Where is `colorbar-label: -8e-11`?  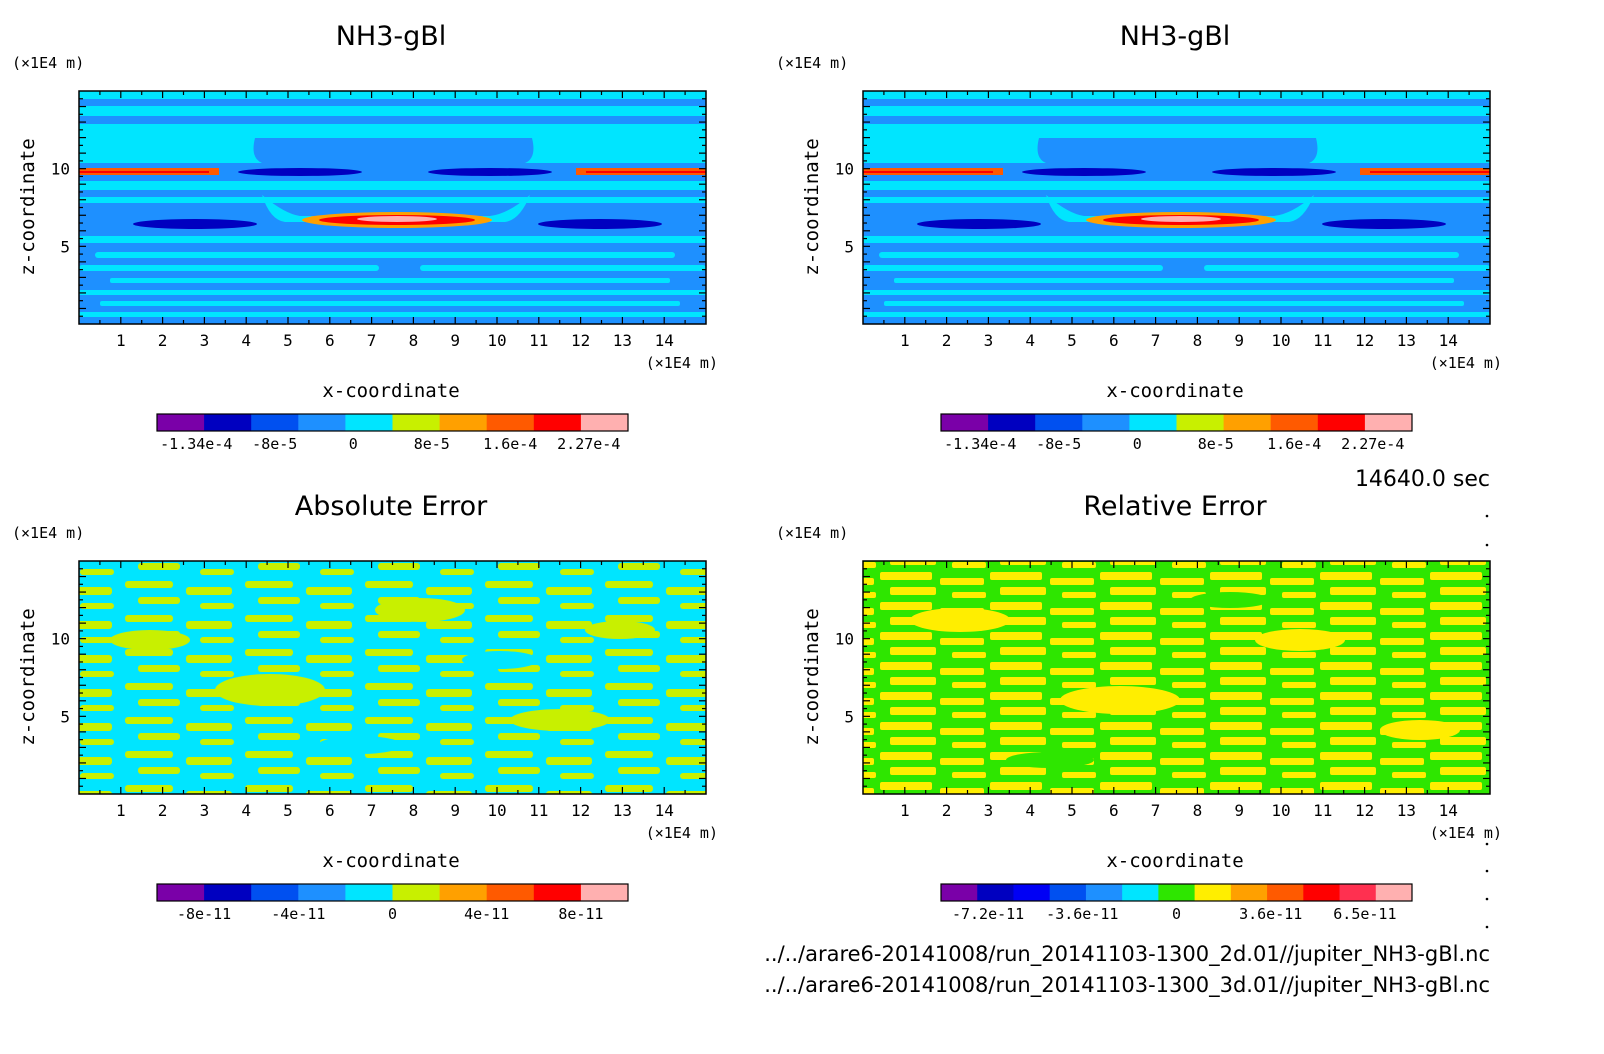 colorbar-label: -8e-11 is located at coordinates (204, 914).